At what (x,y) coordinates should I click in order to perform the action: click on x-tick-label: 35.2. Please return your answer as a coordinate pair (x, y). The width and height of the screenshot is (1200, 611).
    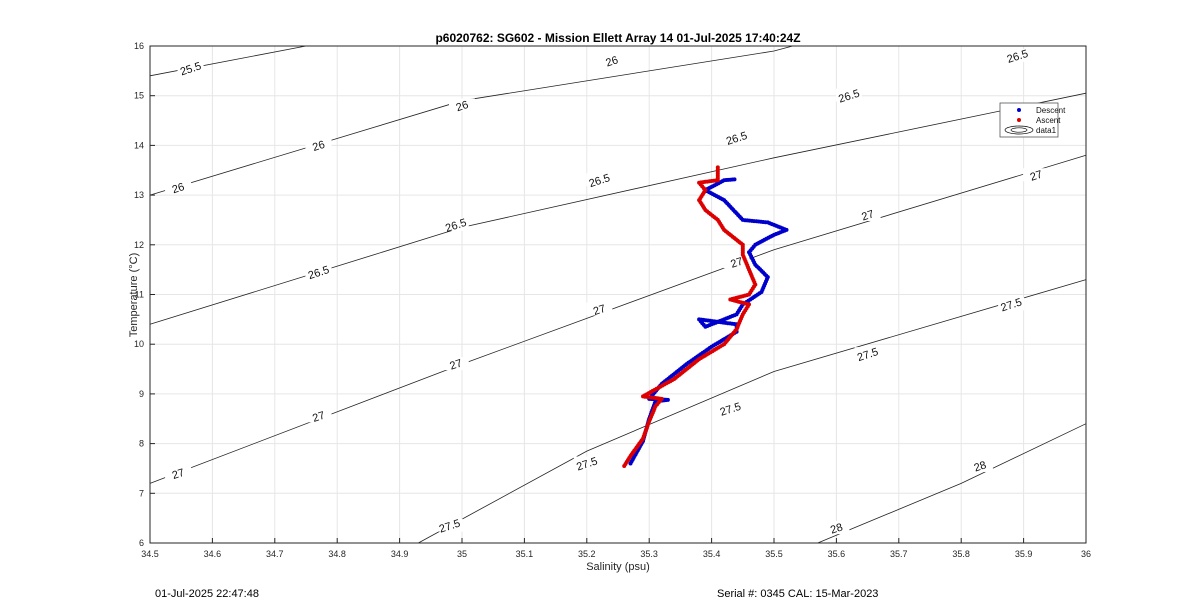
    Looking at the image, I should click on (587, 554).